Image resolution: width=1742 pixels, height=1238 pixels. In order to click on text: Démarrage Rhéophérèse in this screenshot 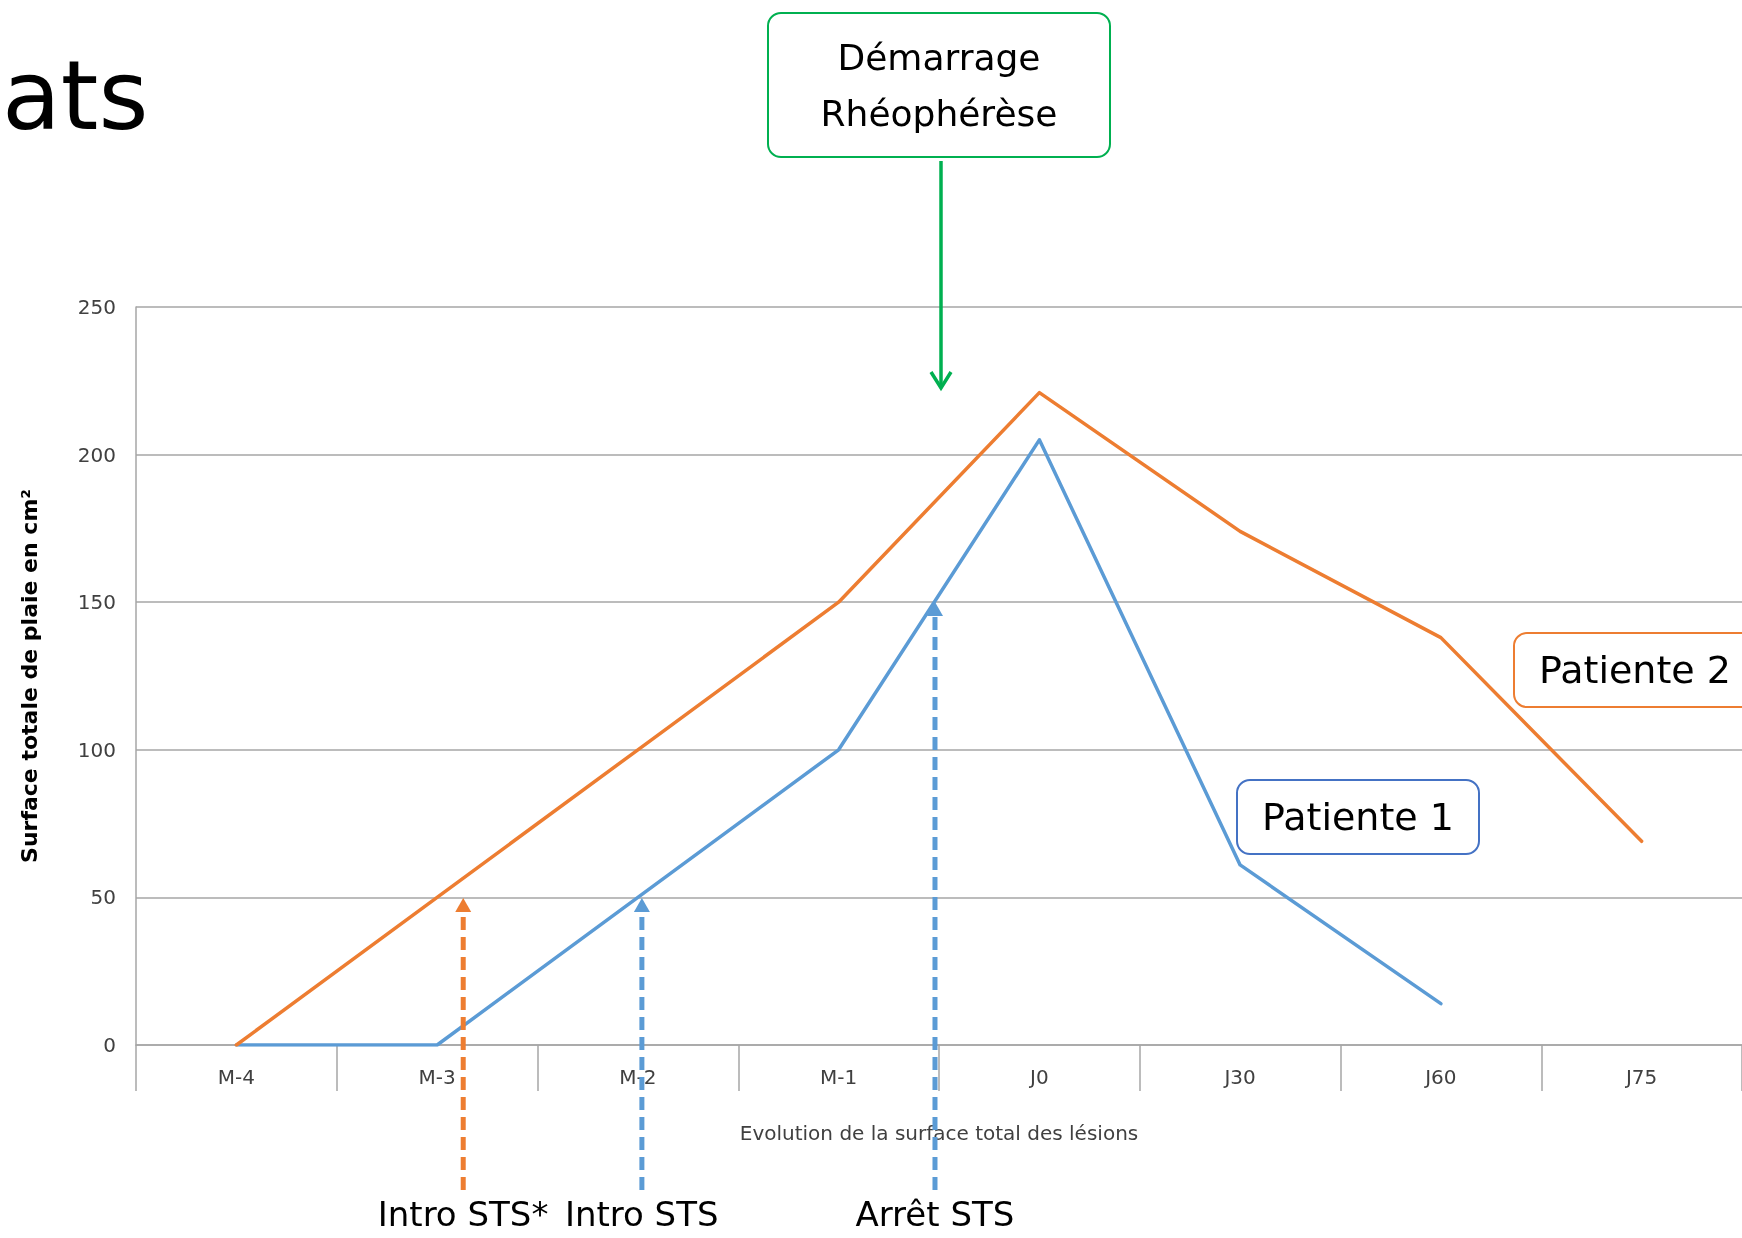, I will do `click(939, 85)`.